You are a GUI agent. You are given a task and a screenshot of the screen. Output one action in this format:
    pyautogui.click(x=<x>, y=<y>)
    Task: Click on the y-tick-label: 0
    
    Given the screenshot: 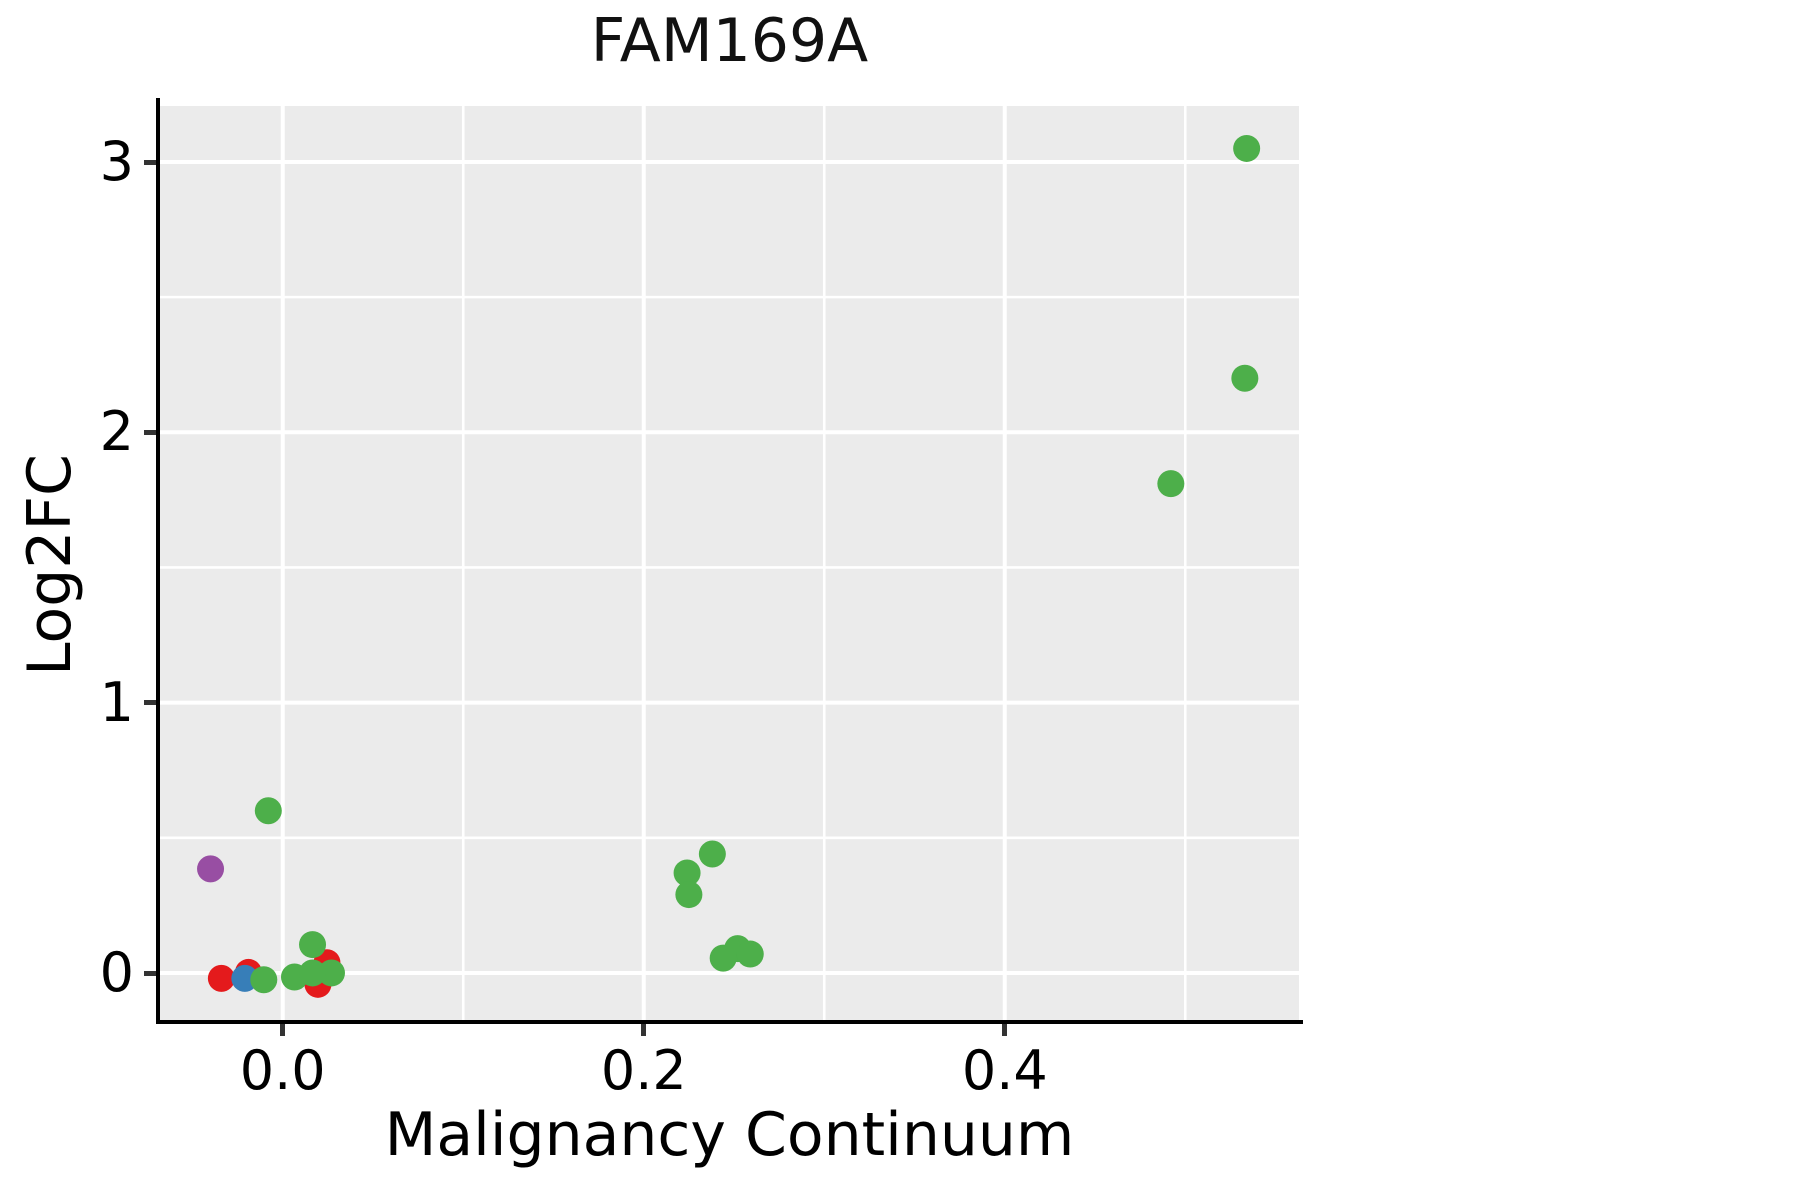 What is the action you would take?
    pyautogui.click(x=116, y=972)
    